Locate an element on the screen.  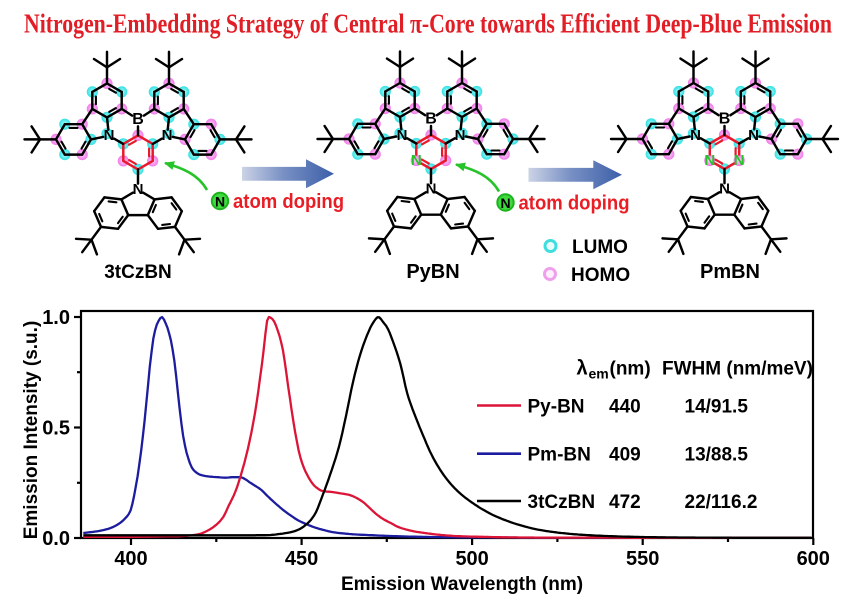
svg-text: PyBN is located at coordinates (432, 272).